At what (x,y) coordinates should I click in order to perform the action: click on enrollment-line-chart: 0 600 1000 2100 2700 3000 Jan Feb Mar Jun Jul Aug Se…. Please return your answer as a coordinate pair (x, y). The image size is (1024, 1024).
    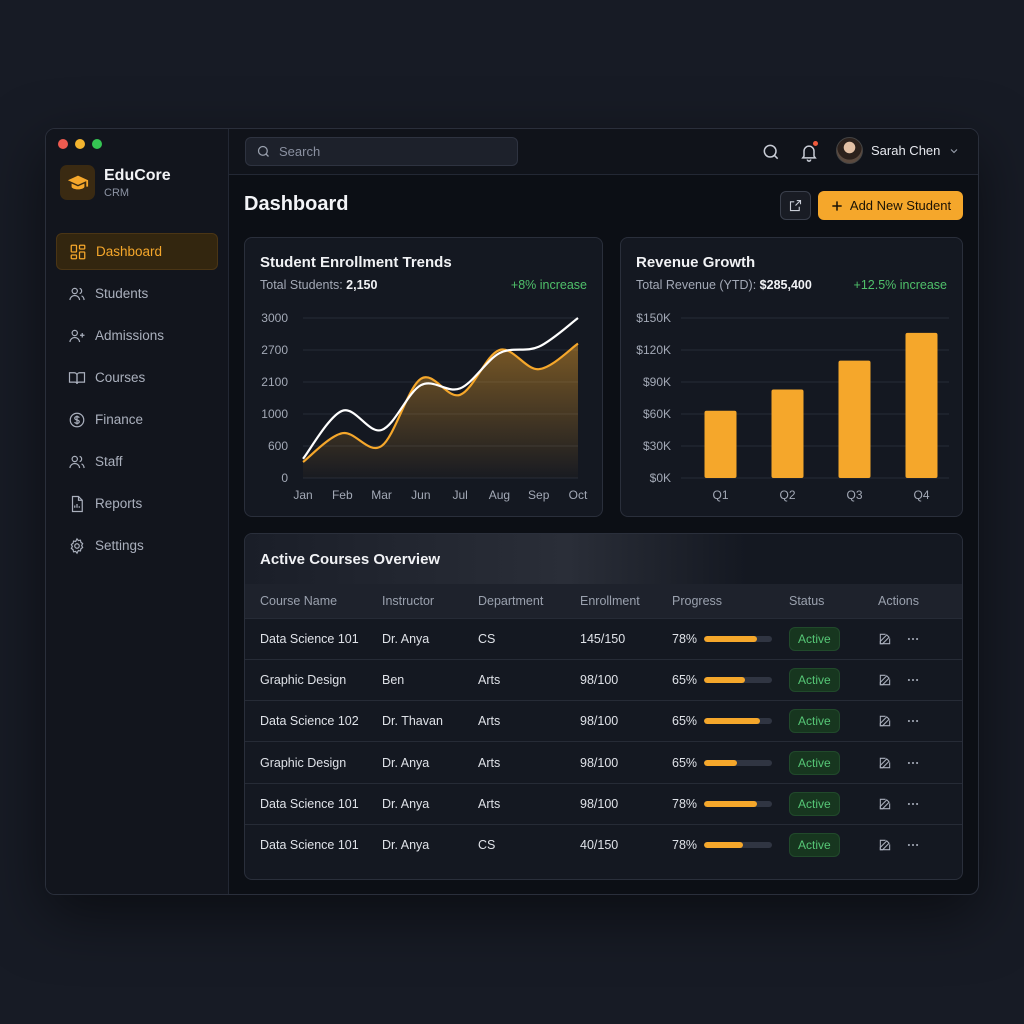
    Looking at the image, I should click on (424, 406).